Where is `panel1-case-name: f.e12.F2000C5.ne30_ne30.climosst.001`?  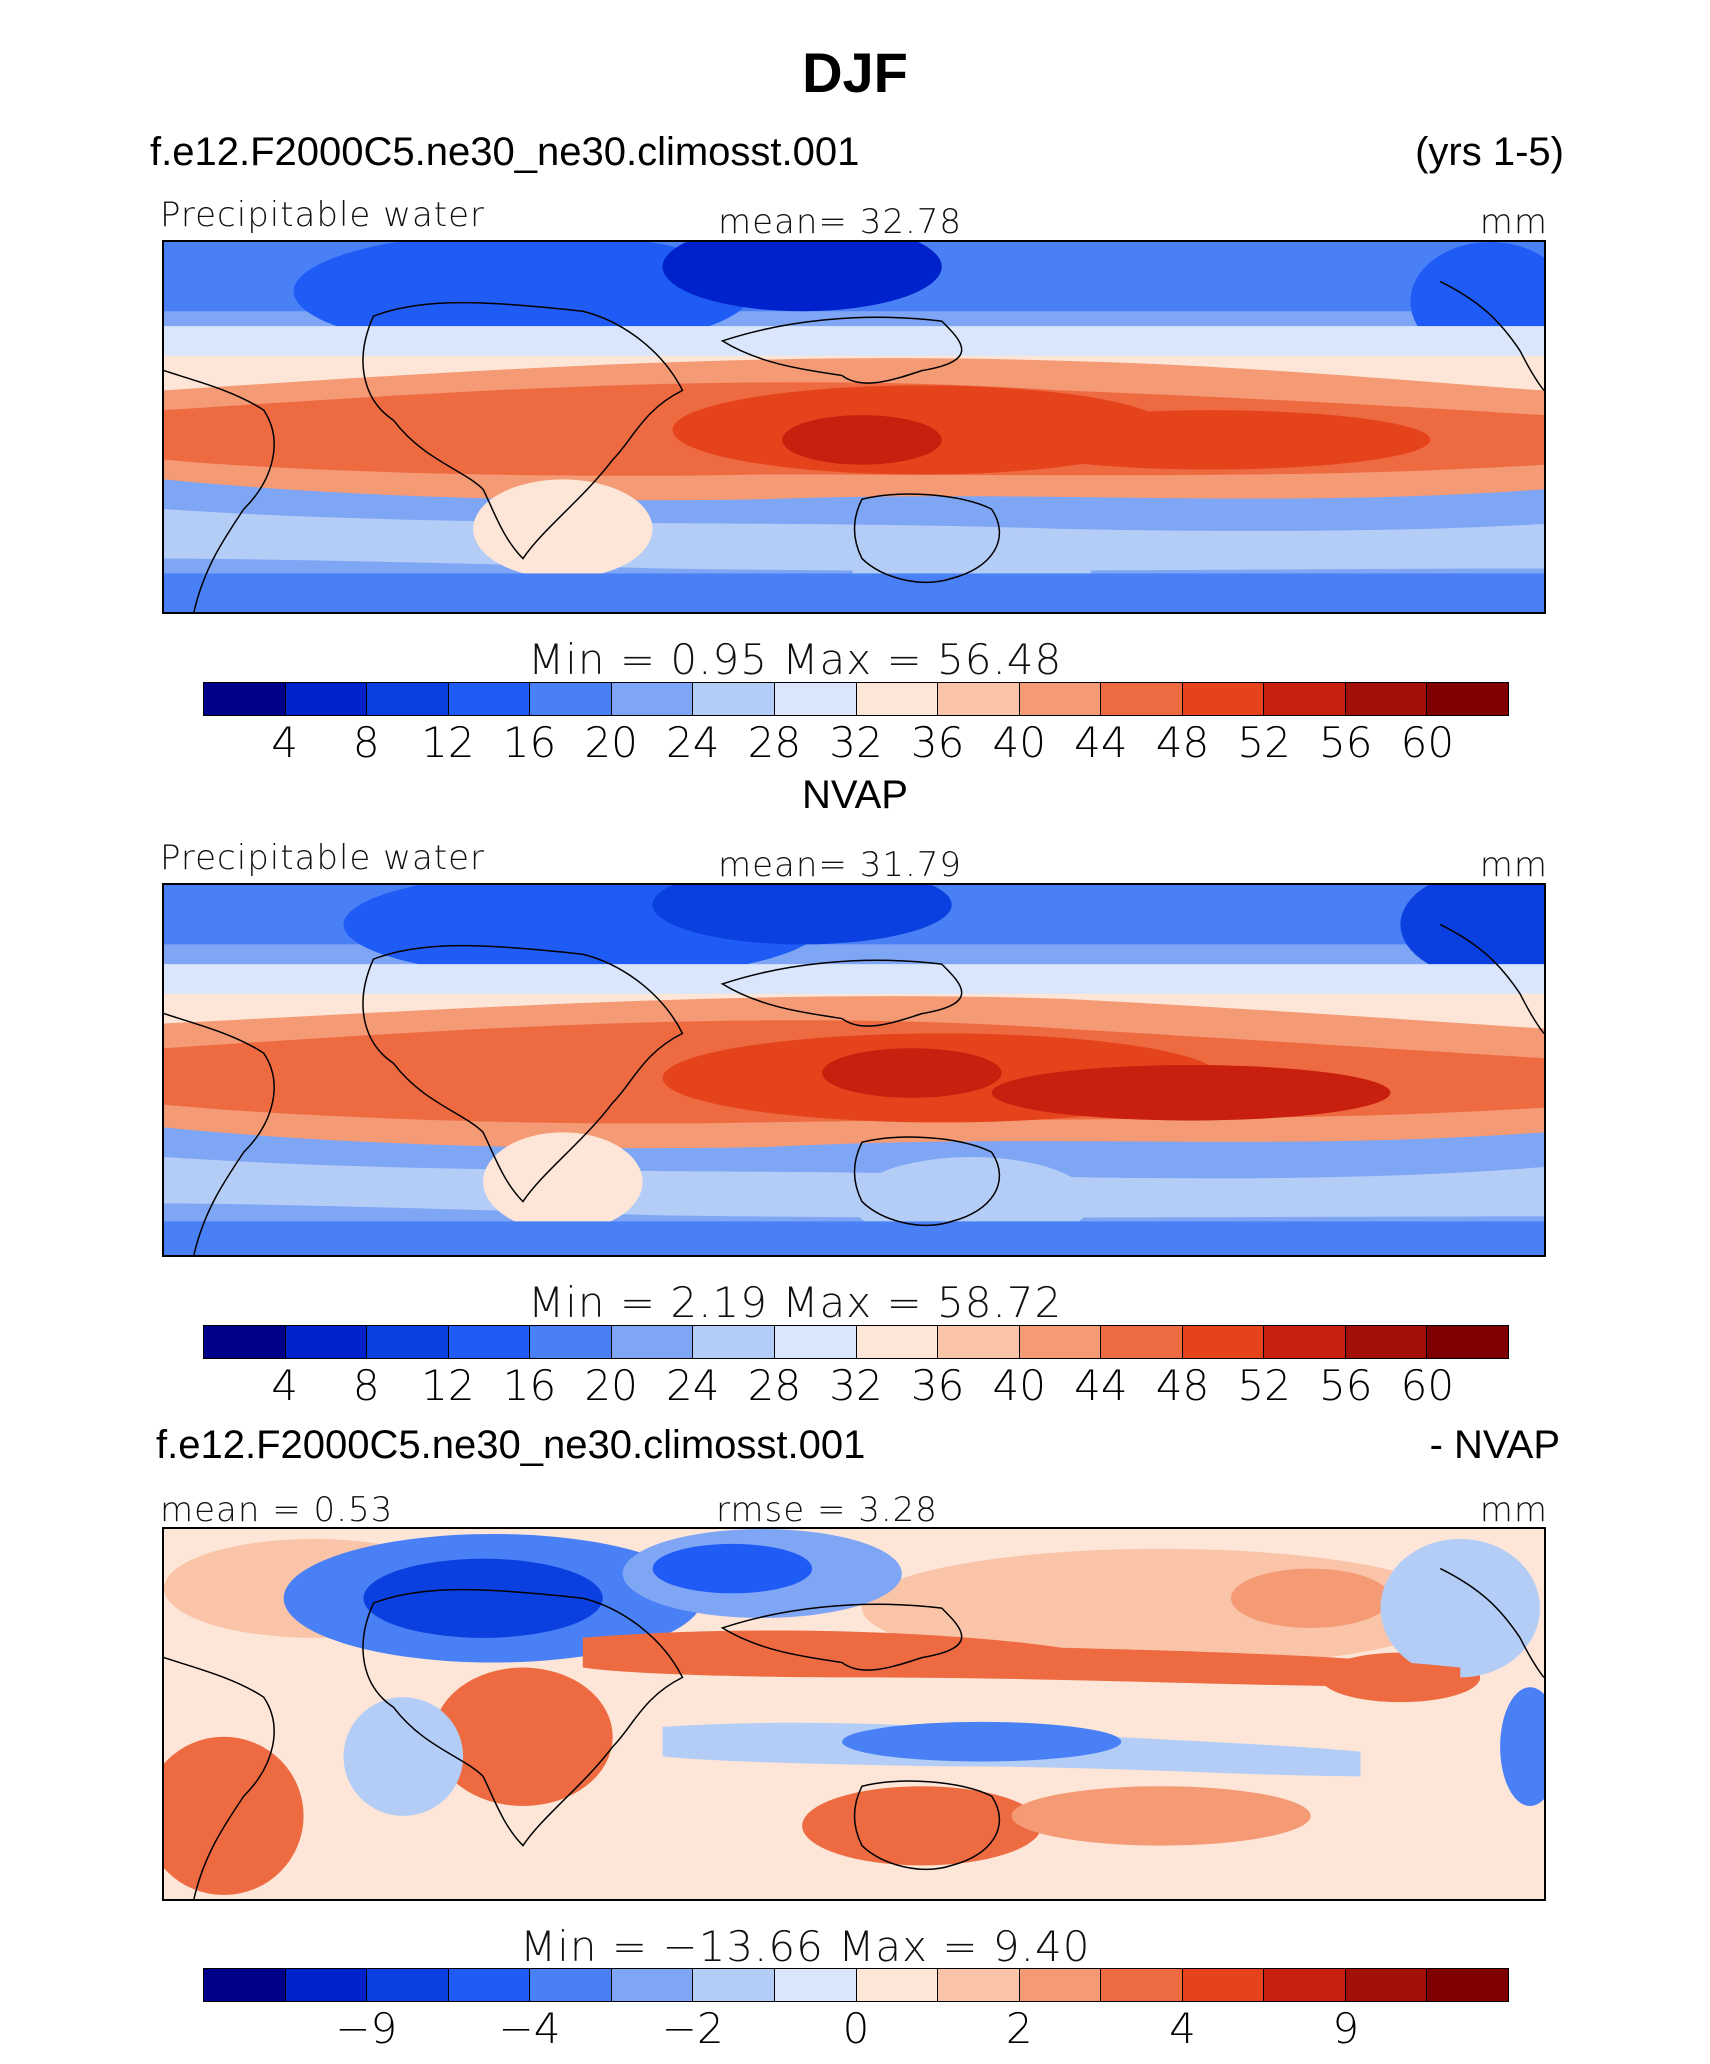
panel1-case-name: f.e12.F2000C5.ne30_ne30.climosst.001 is located at coordinates (505, 152).